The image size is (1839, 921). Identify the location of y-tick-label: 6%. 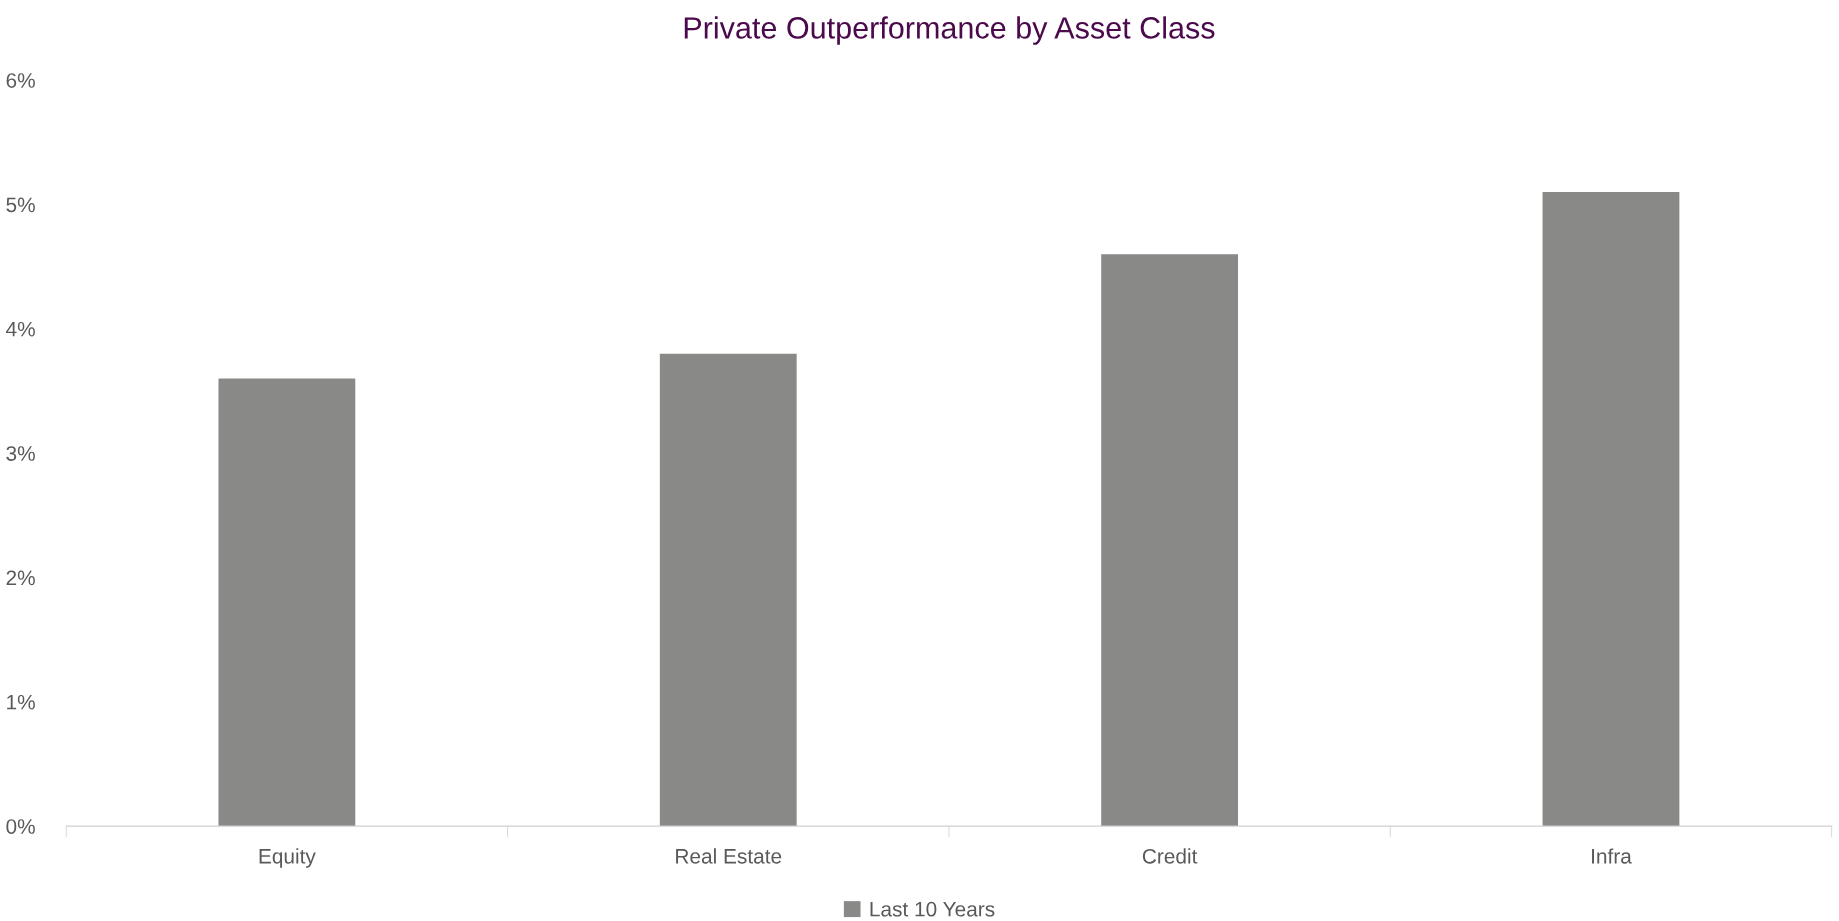
(20, 80).